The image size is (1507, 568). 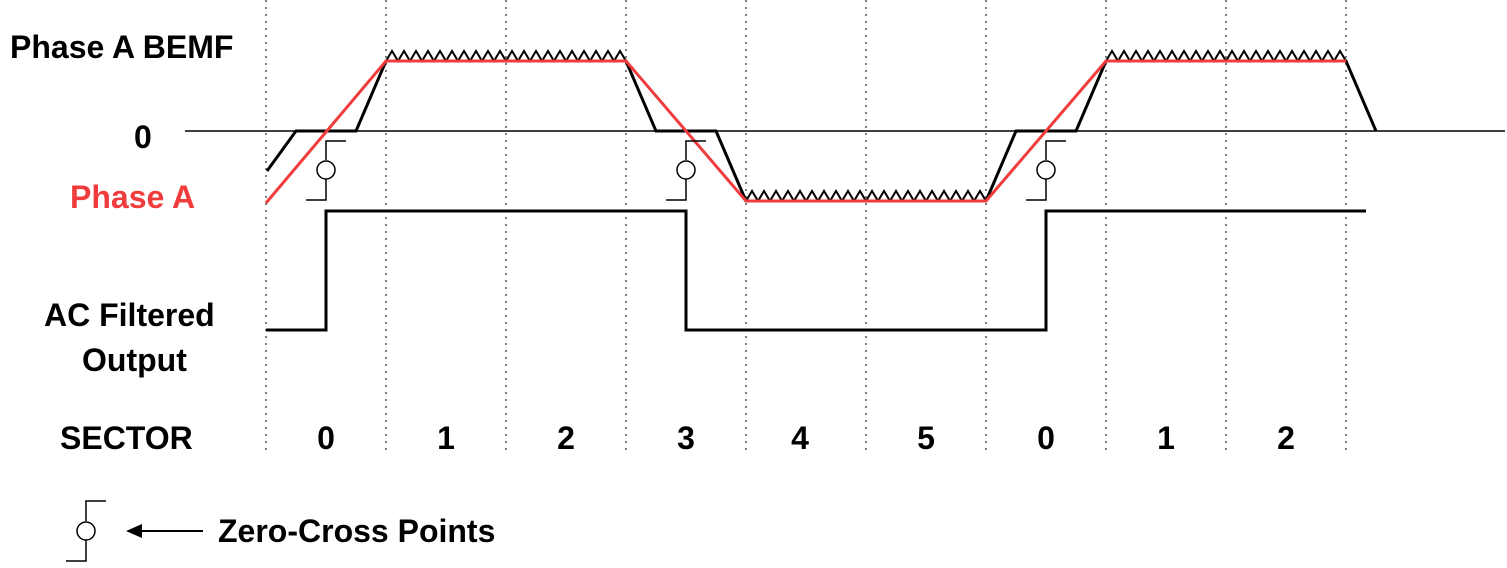 I want to click on ac-filtered-label-line2: Output, so click(x=134, y=360).